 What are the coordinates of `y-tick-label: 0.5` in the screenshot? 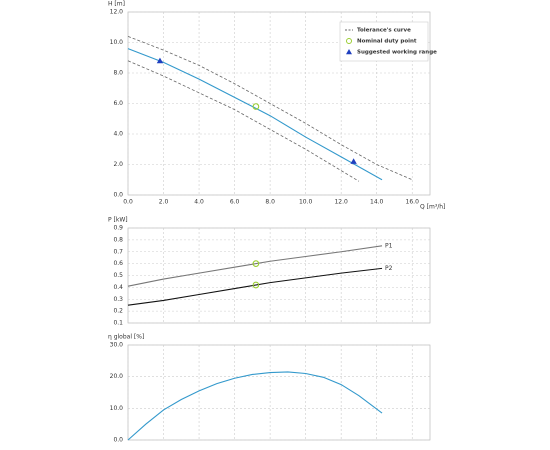 It's located at (118, 275).